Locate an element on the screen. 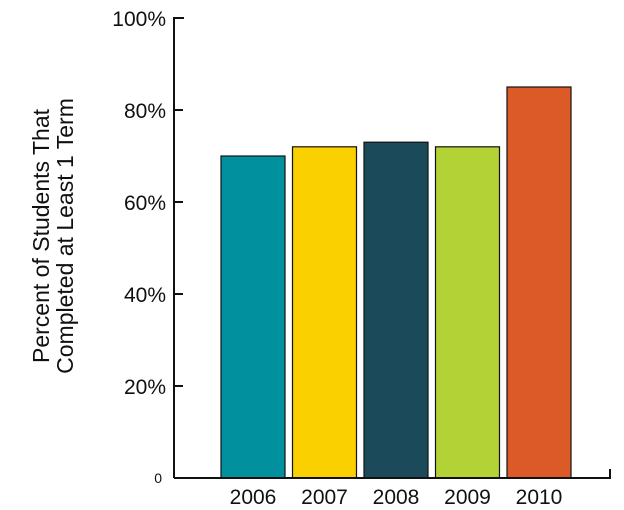  x-tick-label-2008: 2008 is located at coordinates (396, 497).